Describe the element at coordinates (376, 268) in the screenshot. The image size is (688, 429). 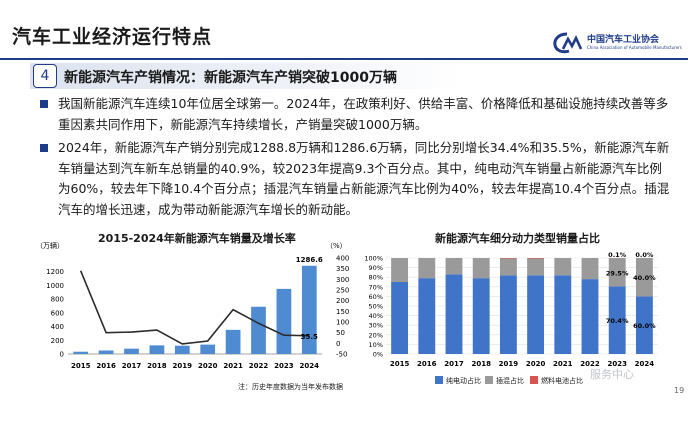
I see `right-y-tick: 90%` at that location.